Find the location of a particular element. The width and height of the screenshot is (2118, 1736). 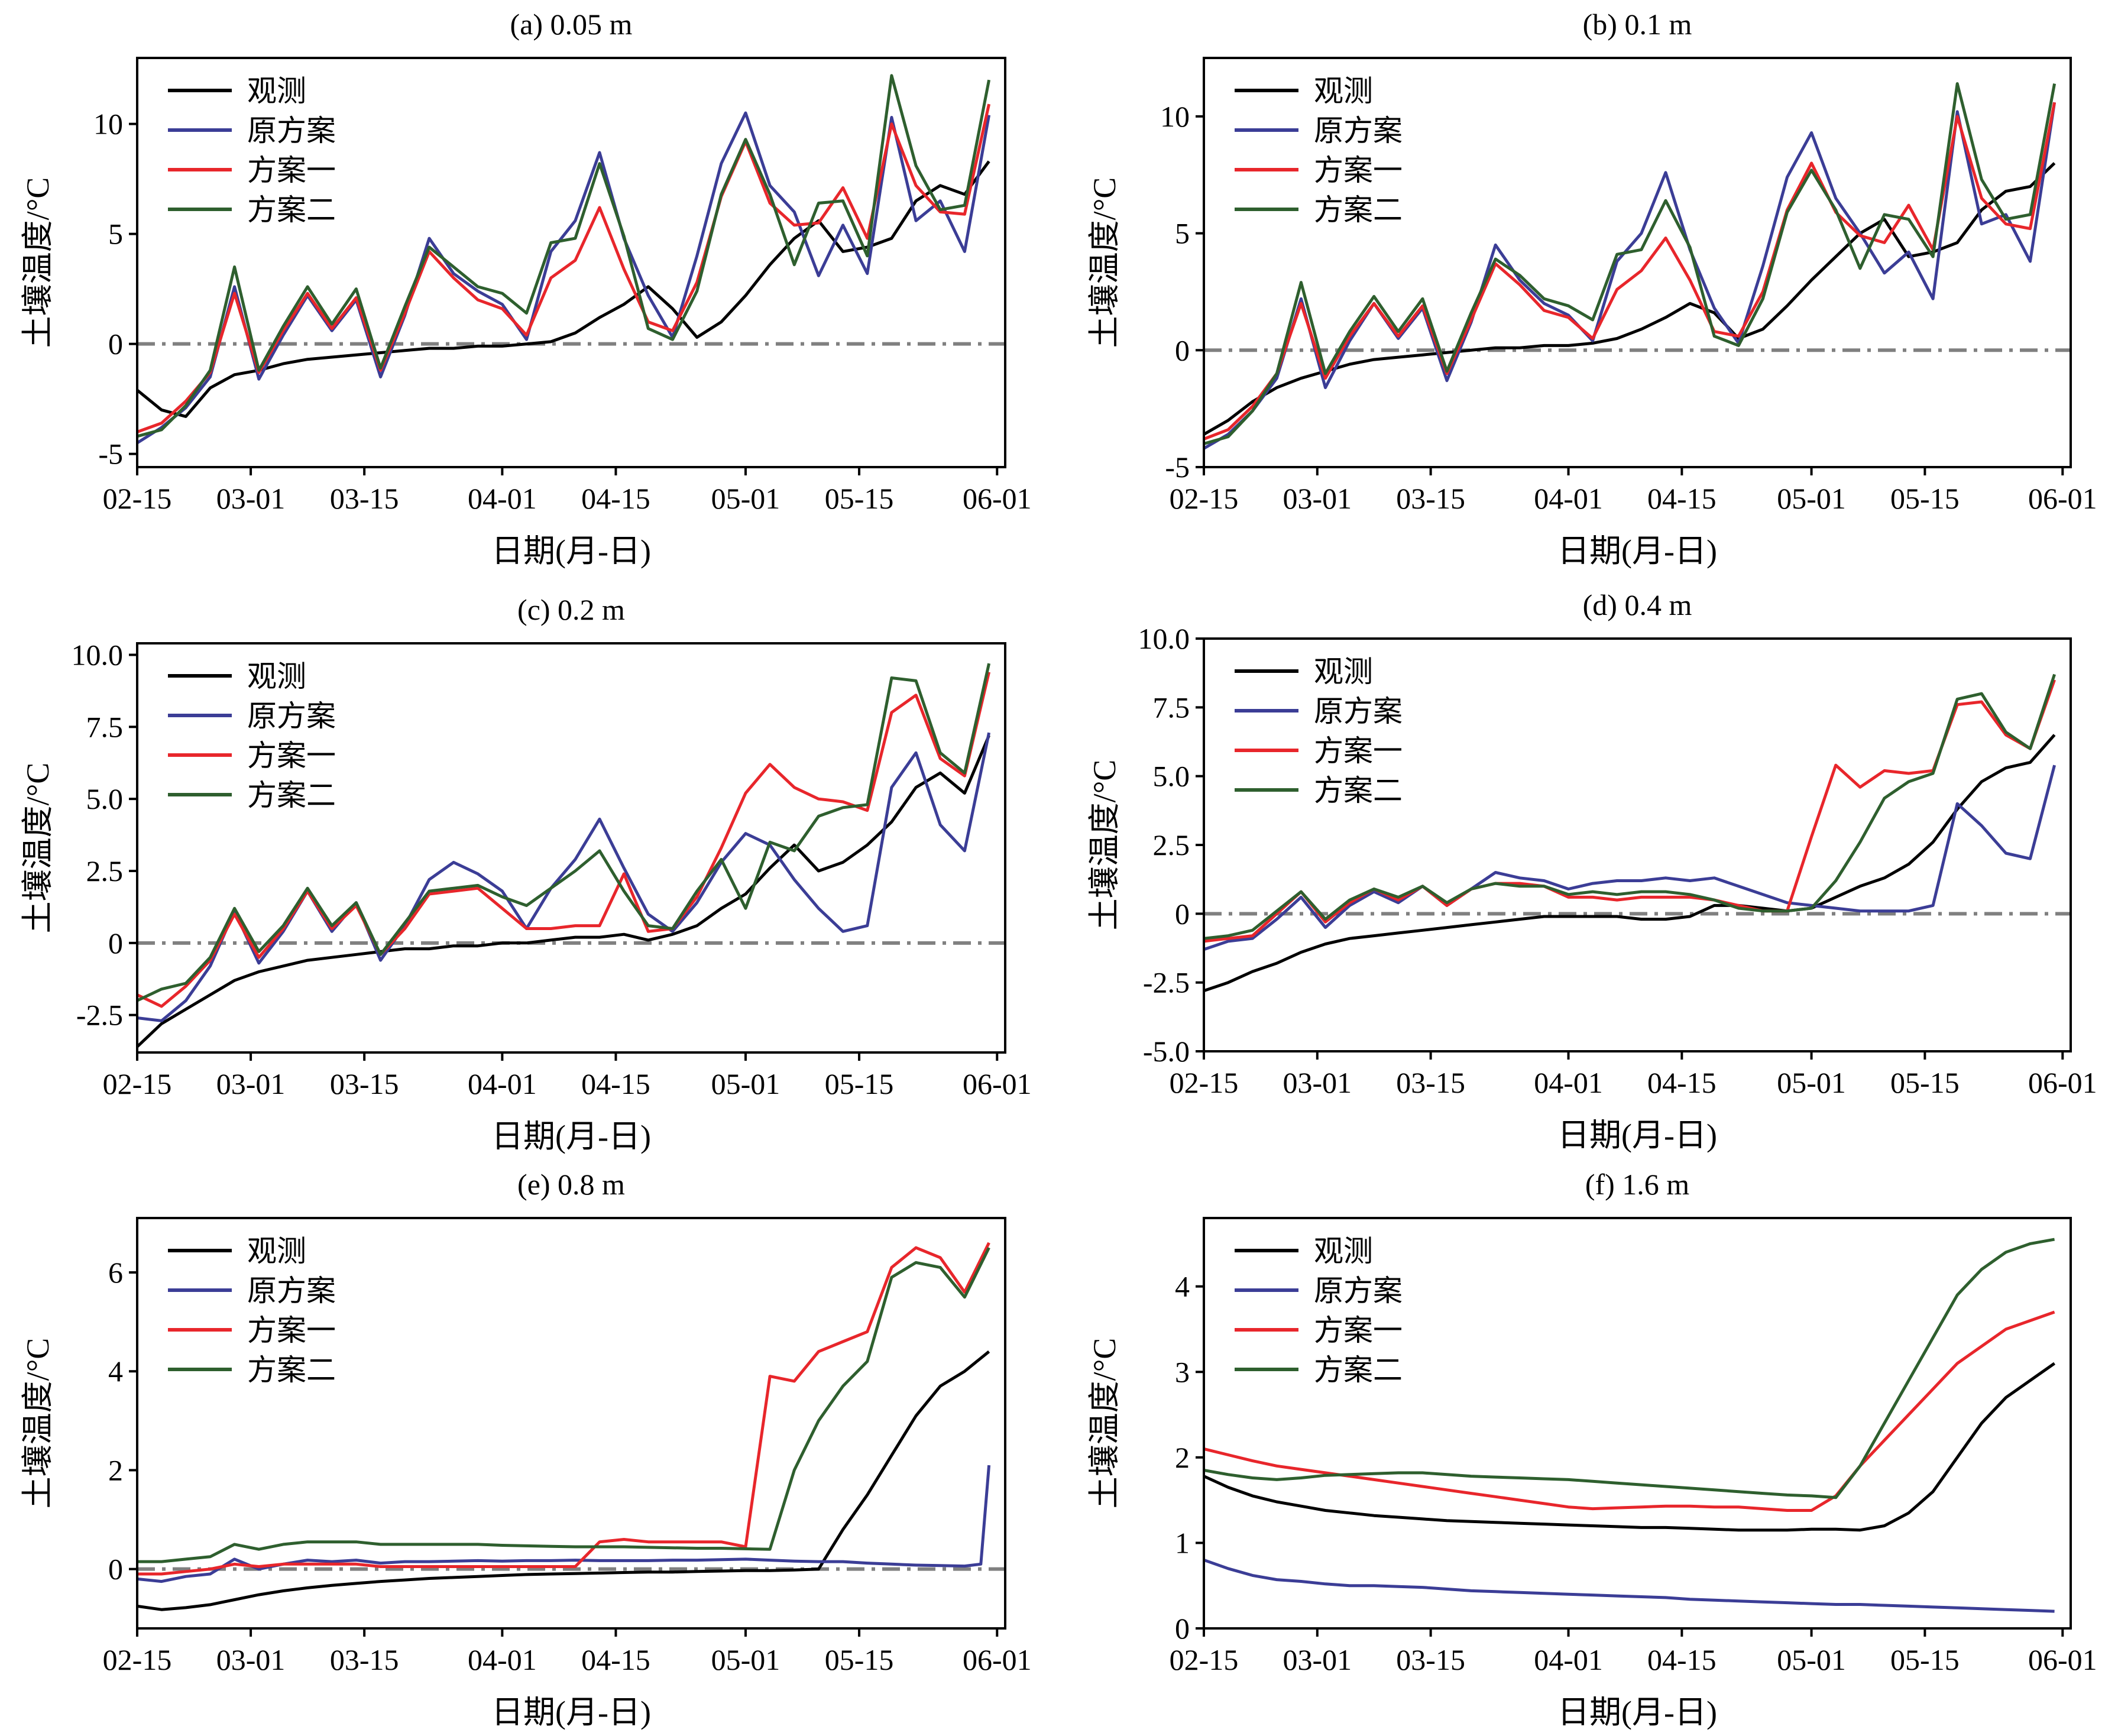

y-tick-label: 6 is located at coordinates (115, 1272).